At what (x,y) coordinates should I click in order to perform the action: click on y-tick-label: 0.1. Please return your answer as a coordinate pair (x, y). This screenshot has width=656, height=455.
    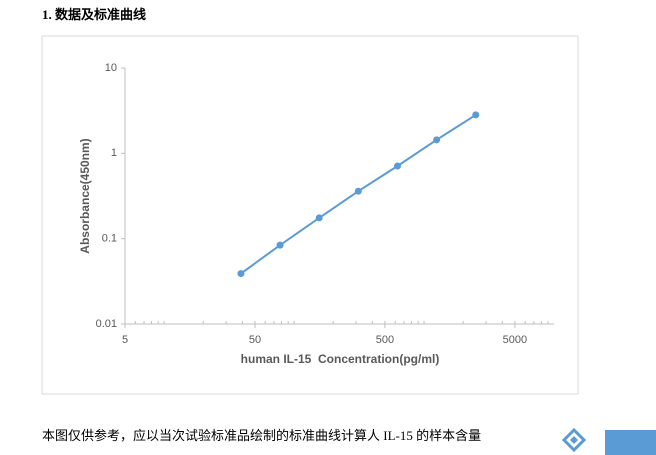
    Looking at the image, I should click on (109, 239).